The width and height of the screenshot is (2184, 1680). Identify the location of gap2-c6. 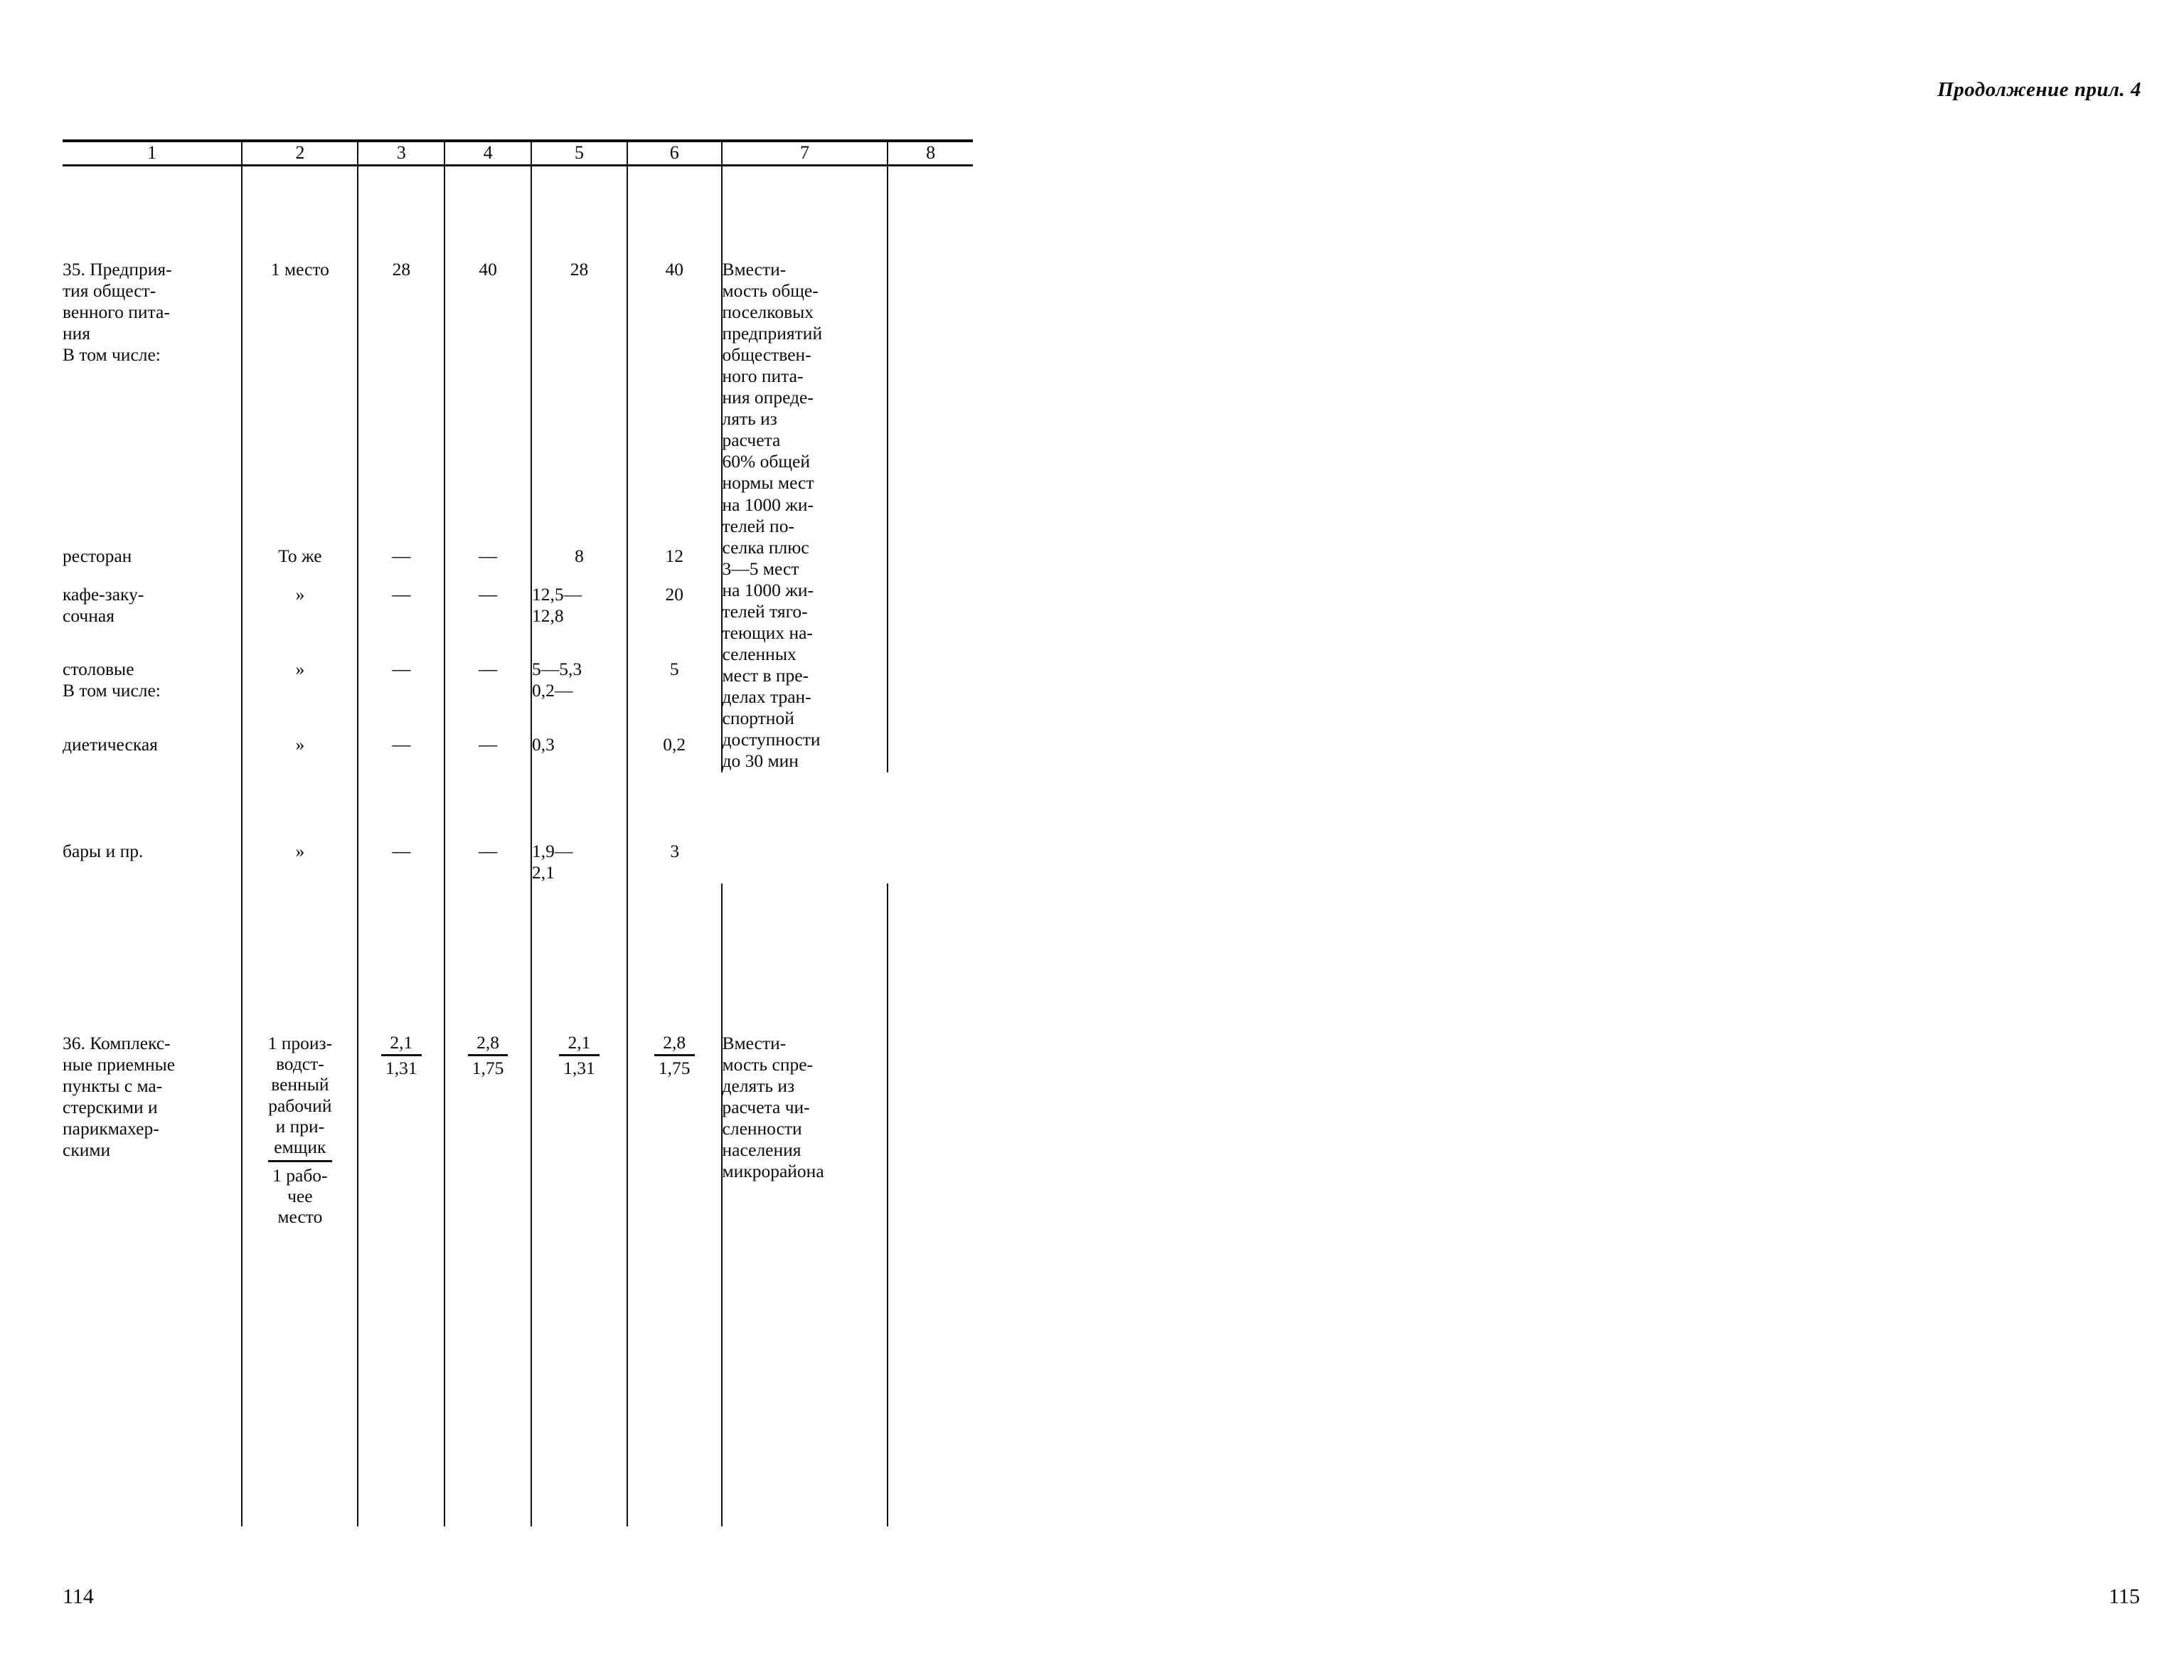
(674, 958).